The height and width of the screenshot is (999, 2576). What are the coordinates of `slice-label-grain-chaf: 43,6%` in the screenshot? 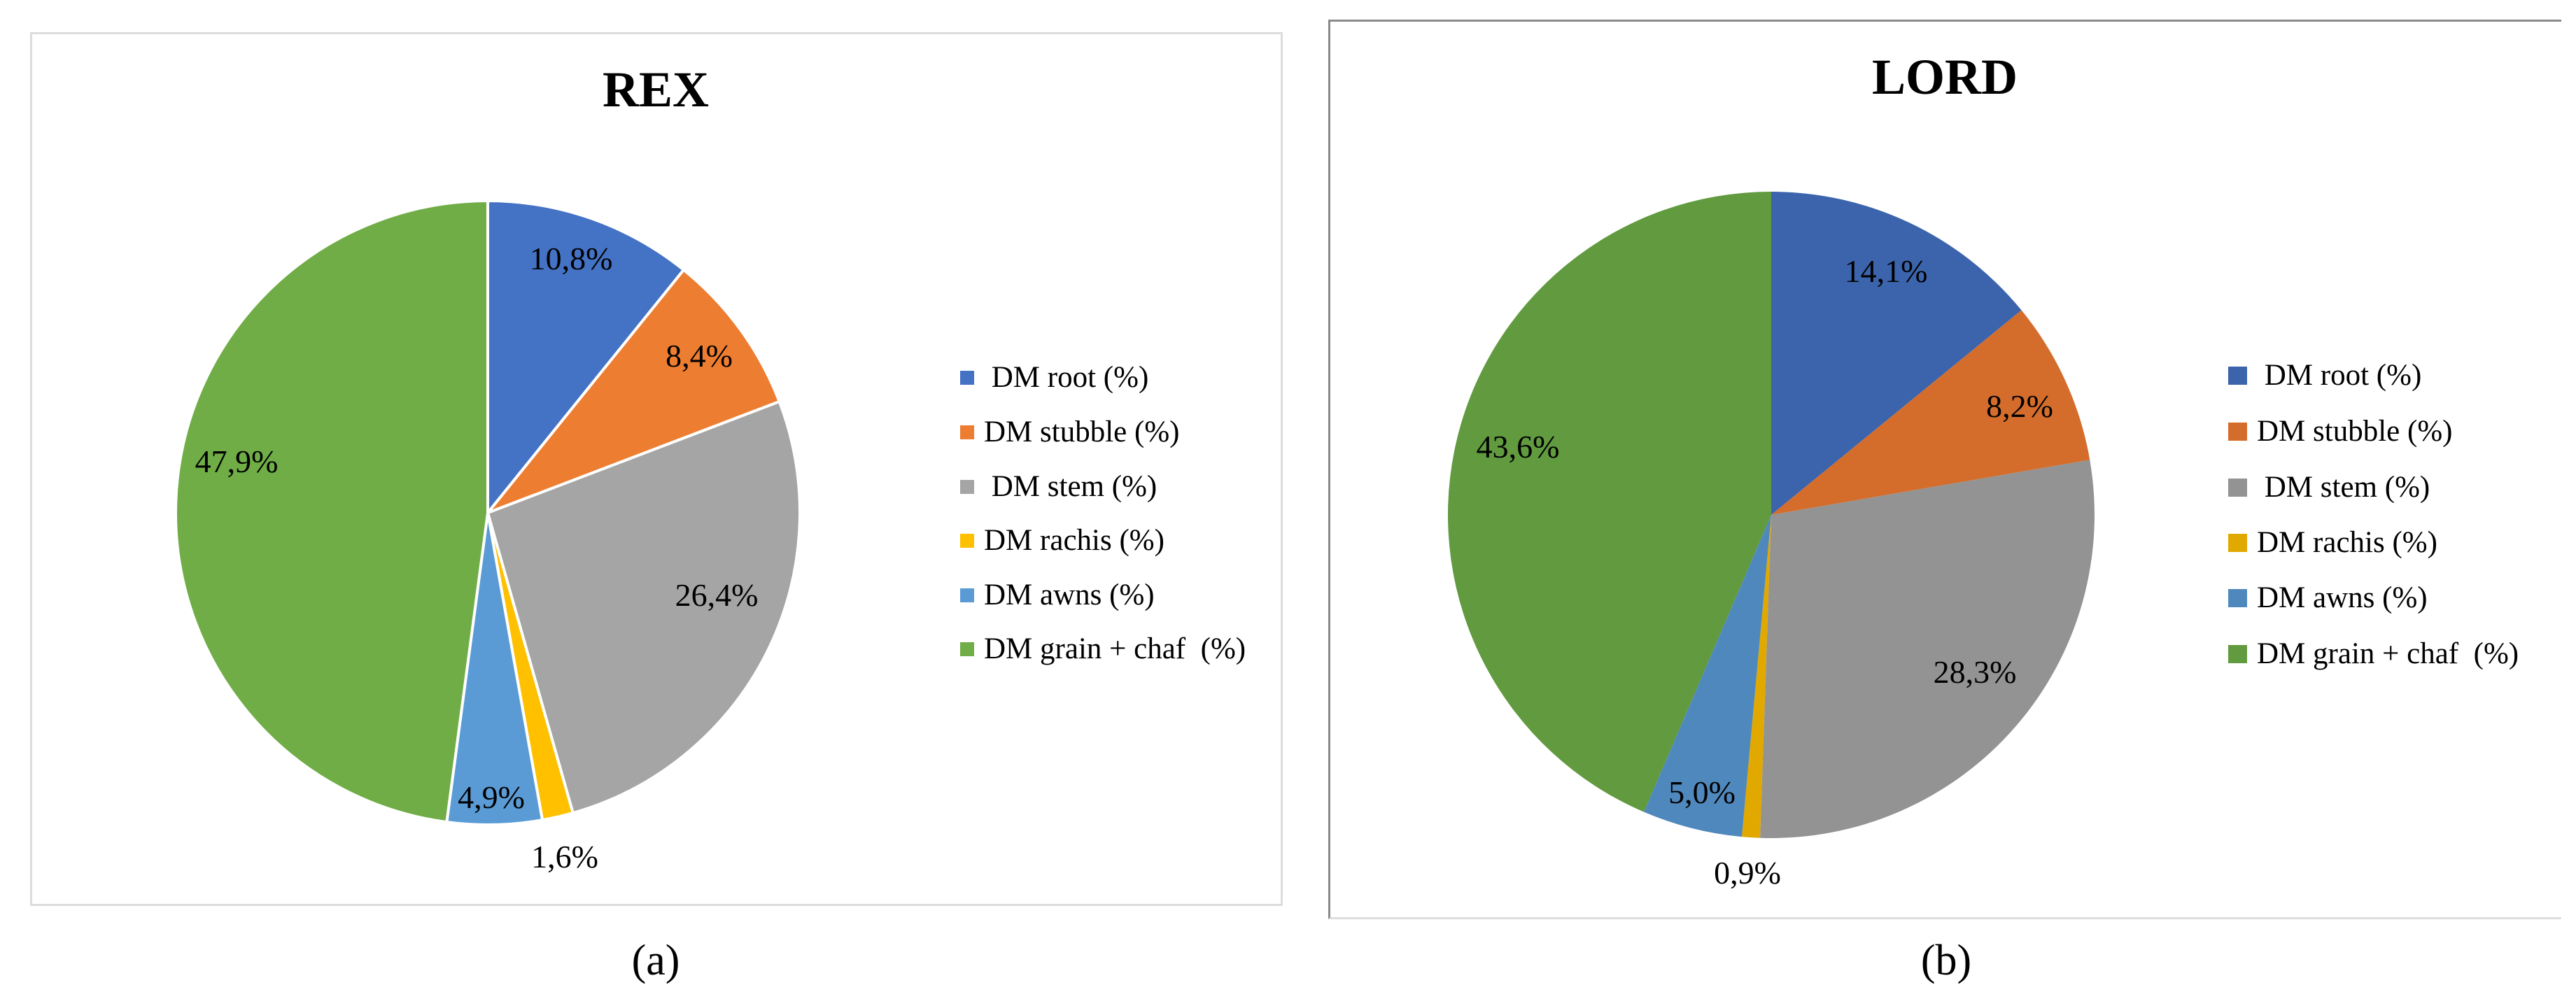 It's located at (1518, 447).